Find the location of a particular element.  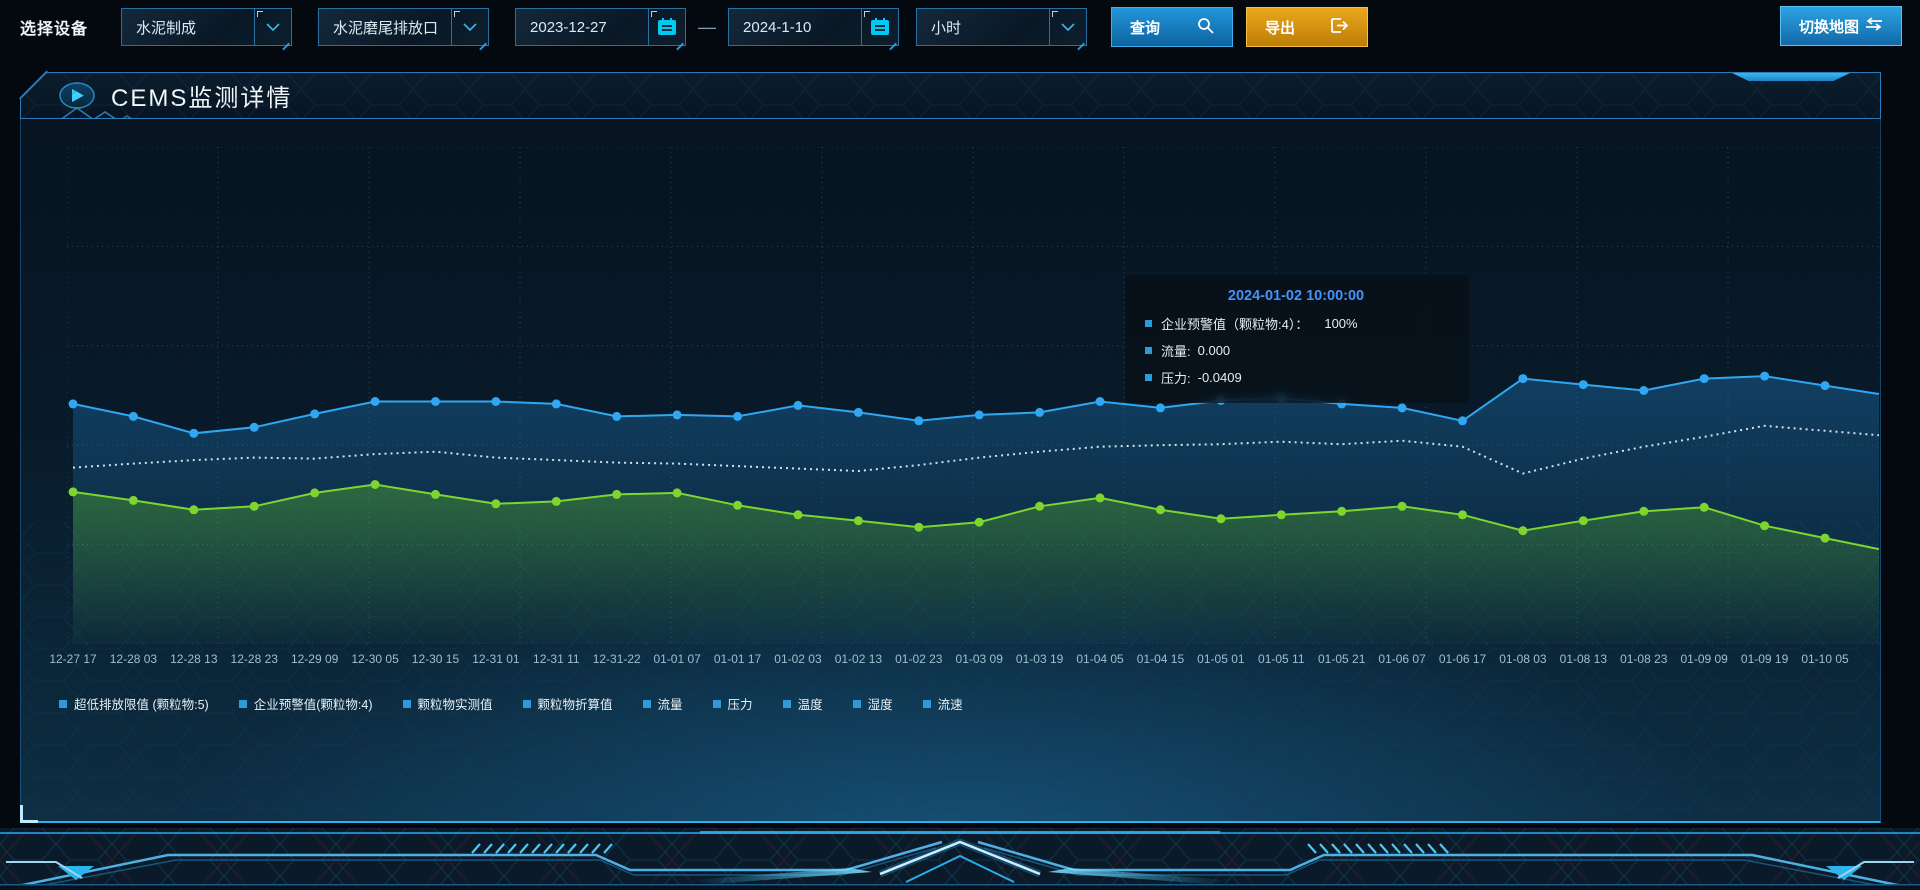

date-from-value: 2023-12-27 is located at coordinates (568, 27).